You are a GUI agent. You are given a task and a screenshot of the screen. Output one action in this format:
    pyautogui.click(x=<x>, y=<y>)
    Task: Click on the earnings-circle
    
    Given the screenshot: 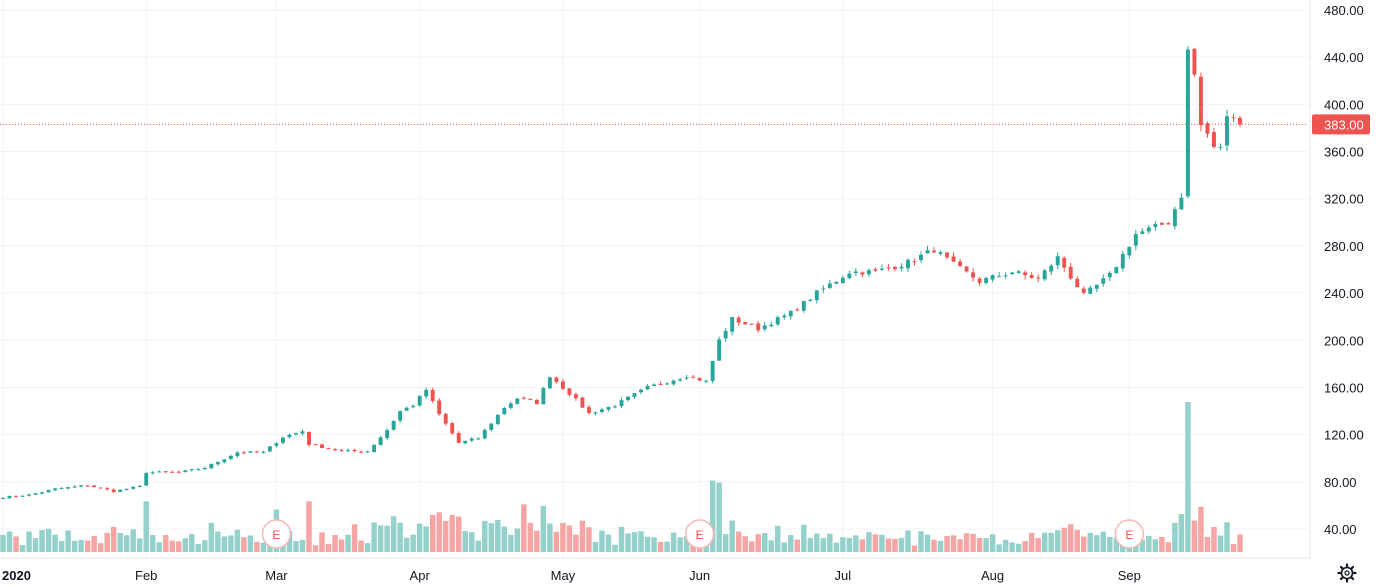 What is the action you would take?
    pyautogui.click(x=276, y=534)
    